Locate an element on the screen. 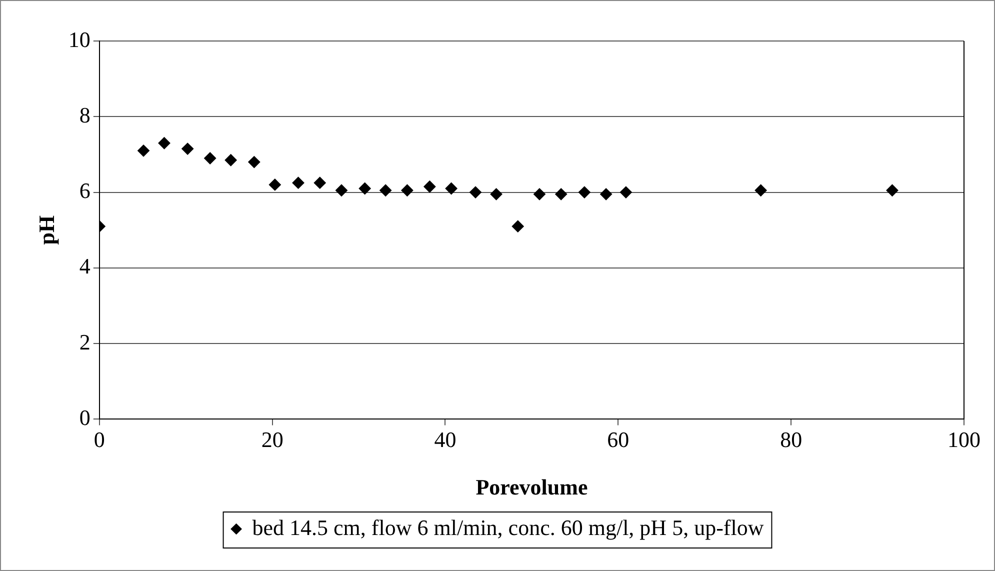 The image size is (995, 571). legend-label: bed 14.5 cm, flow 6 ml/min, conc. 60 mg/l, pH 5, up-flow is located at coordinates (508, 527).